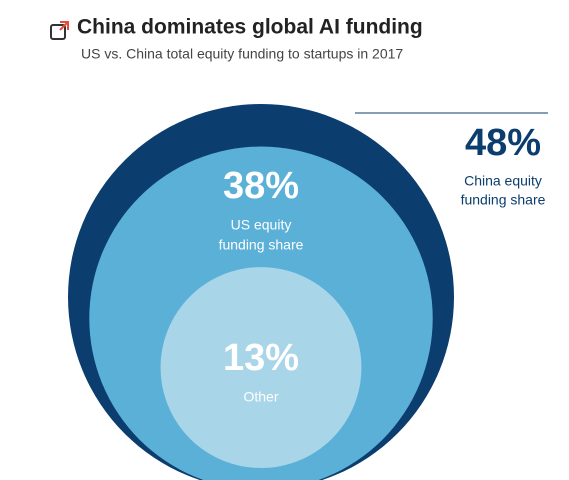 Image resolution: width=569 pixels, height=480 pixels. What do you see at coordinates (59, 30) in the screenshot?
I see `title-icon` at bounding box center [59, 30].